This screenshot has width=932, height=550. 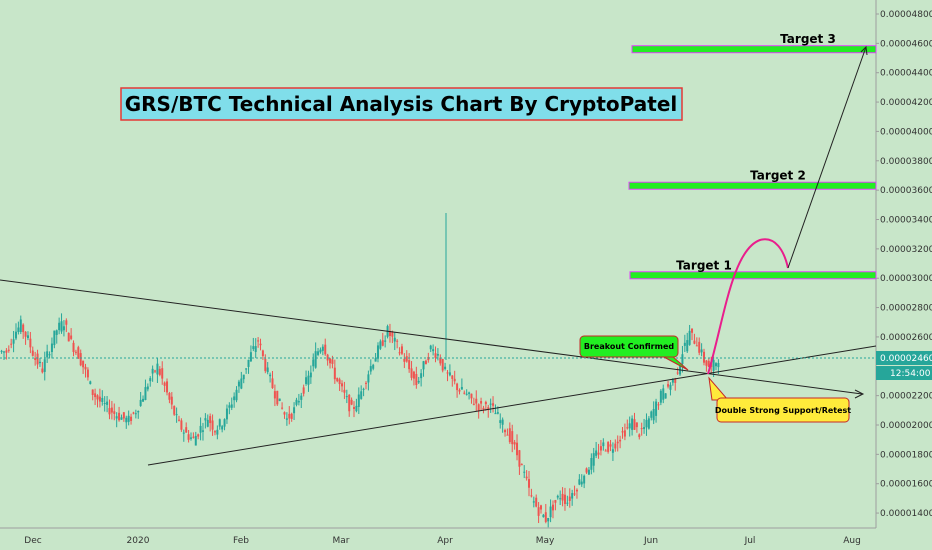 What do you see at coordinates (138, 541) in the screenshot?
I see `x-tick-label: 2020` at bounding box center [138, 541].